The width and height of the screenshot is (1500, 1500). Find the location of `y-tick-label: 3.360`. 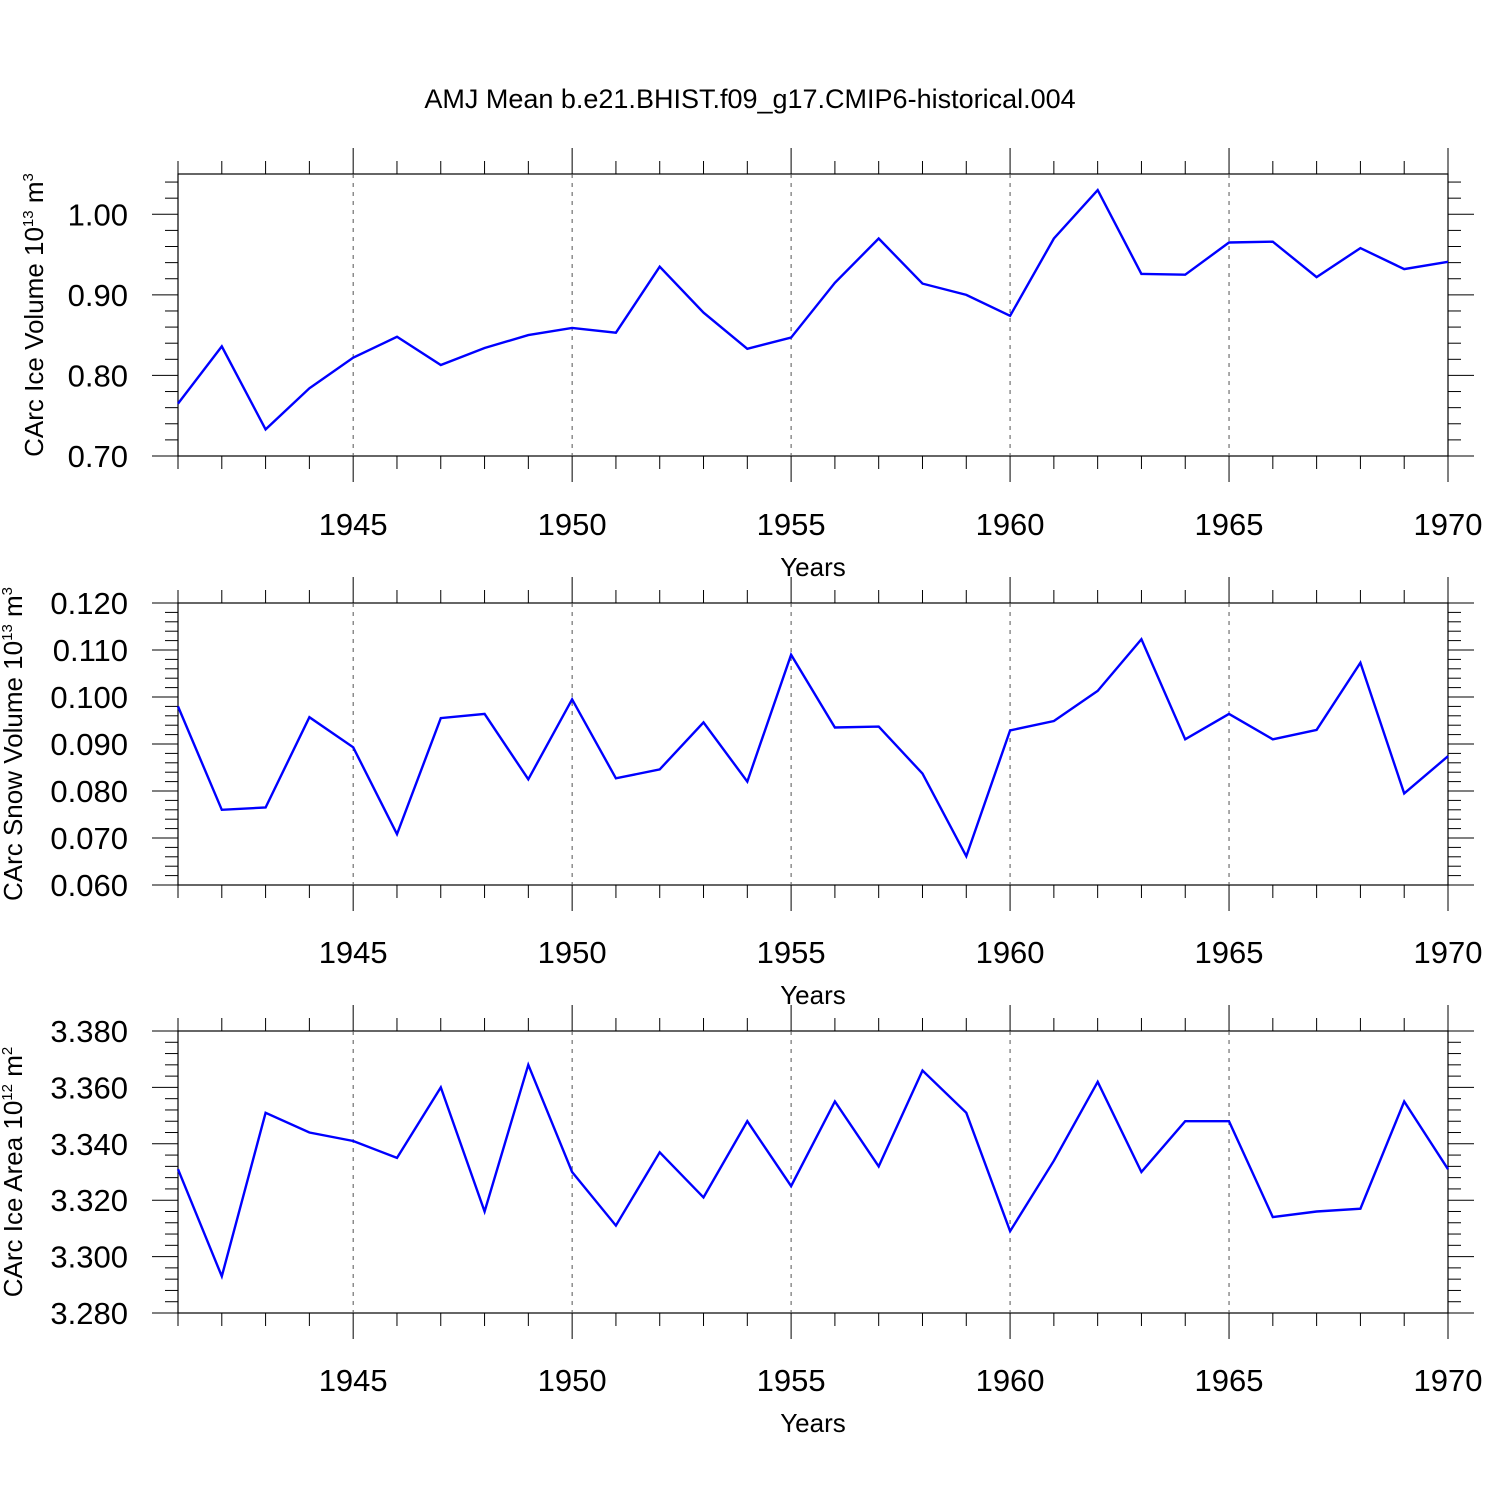

y-tick-label: 3.360 is located at coordinates (89, 1087).